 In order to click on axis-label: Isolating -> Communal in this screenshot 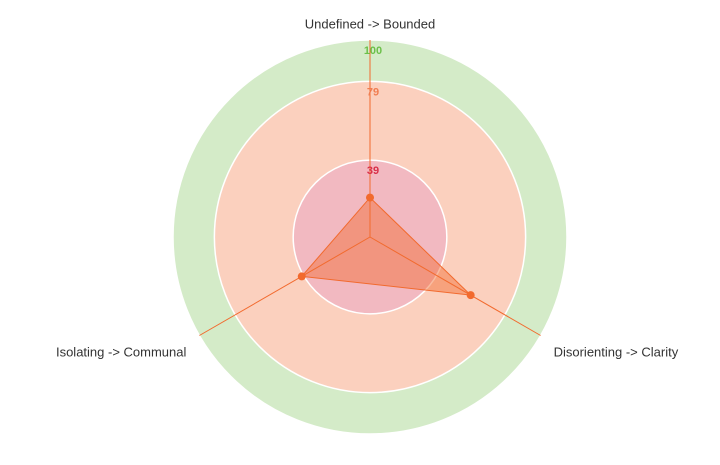, I will do `click(121, 351)`.